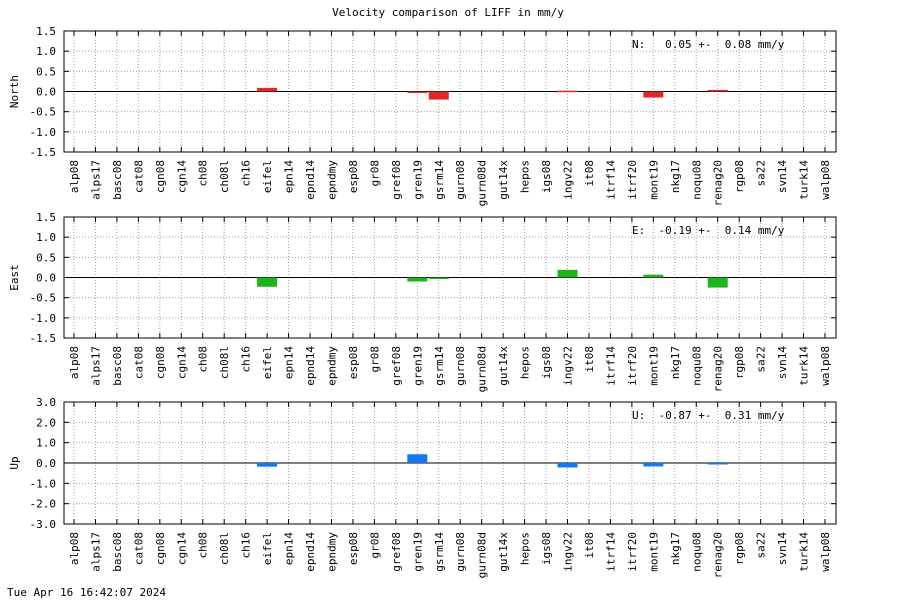 The height and width of the screenshot is (600, 900). I want to click on x-tick-label: eifel, so click(267, 362).